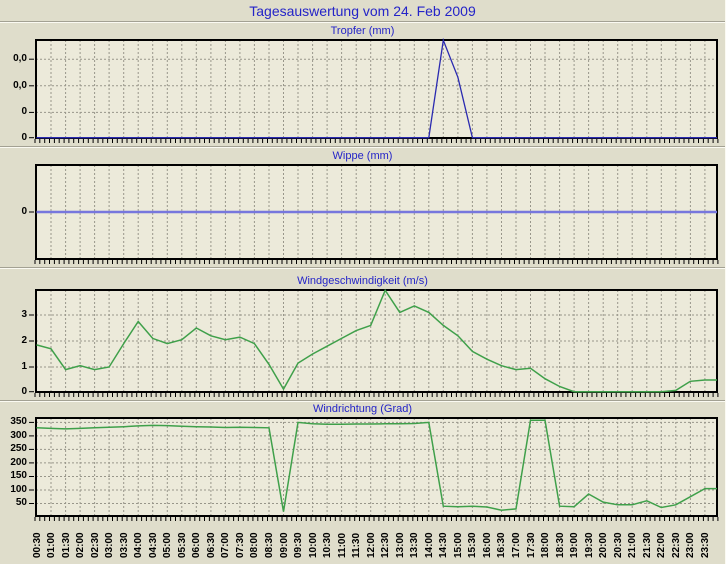 The height and width of the screenshot is (564, 726). Describe the element at coordinates (299, 545) in the screenshot. I see `x-tick-label: 09:30` at that location.